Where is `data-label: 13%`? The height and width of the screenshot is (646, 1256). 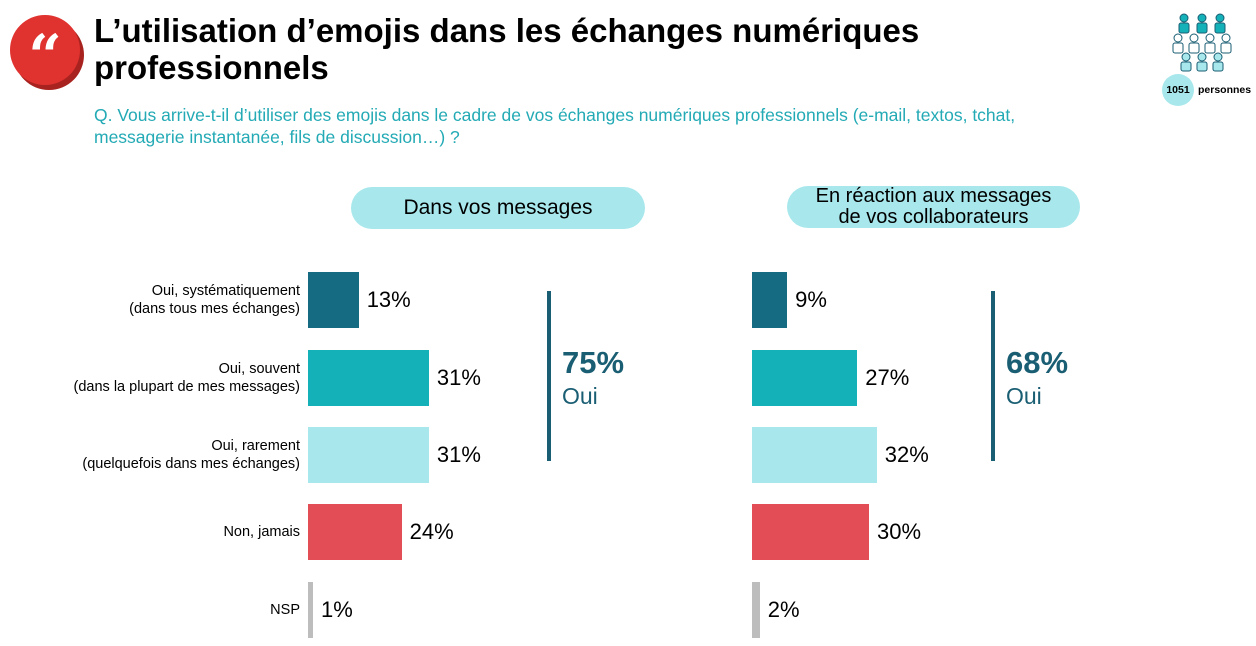 data-label: 13% is located at coordinates (388, 299).